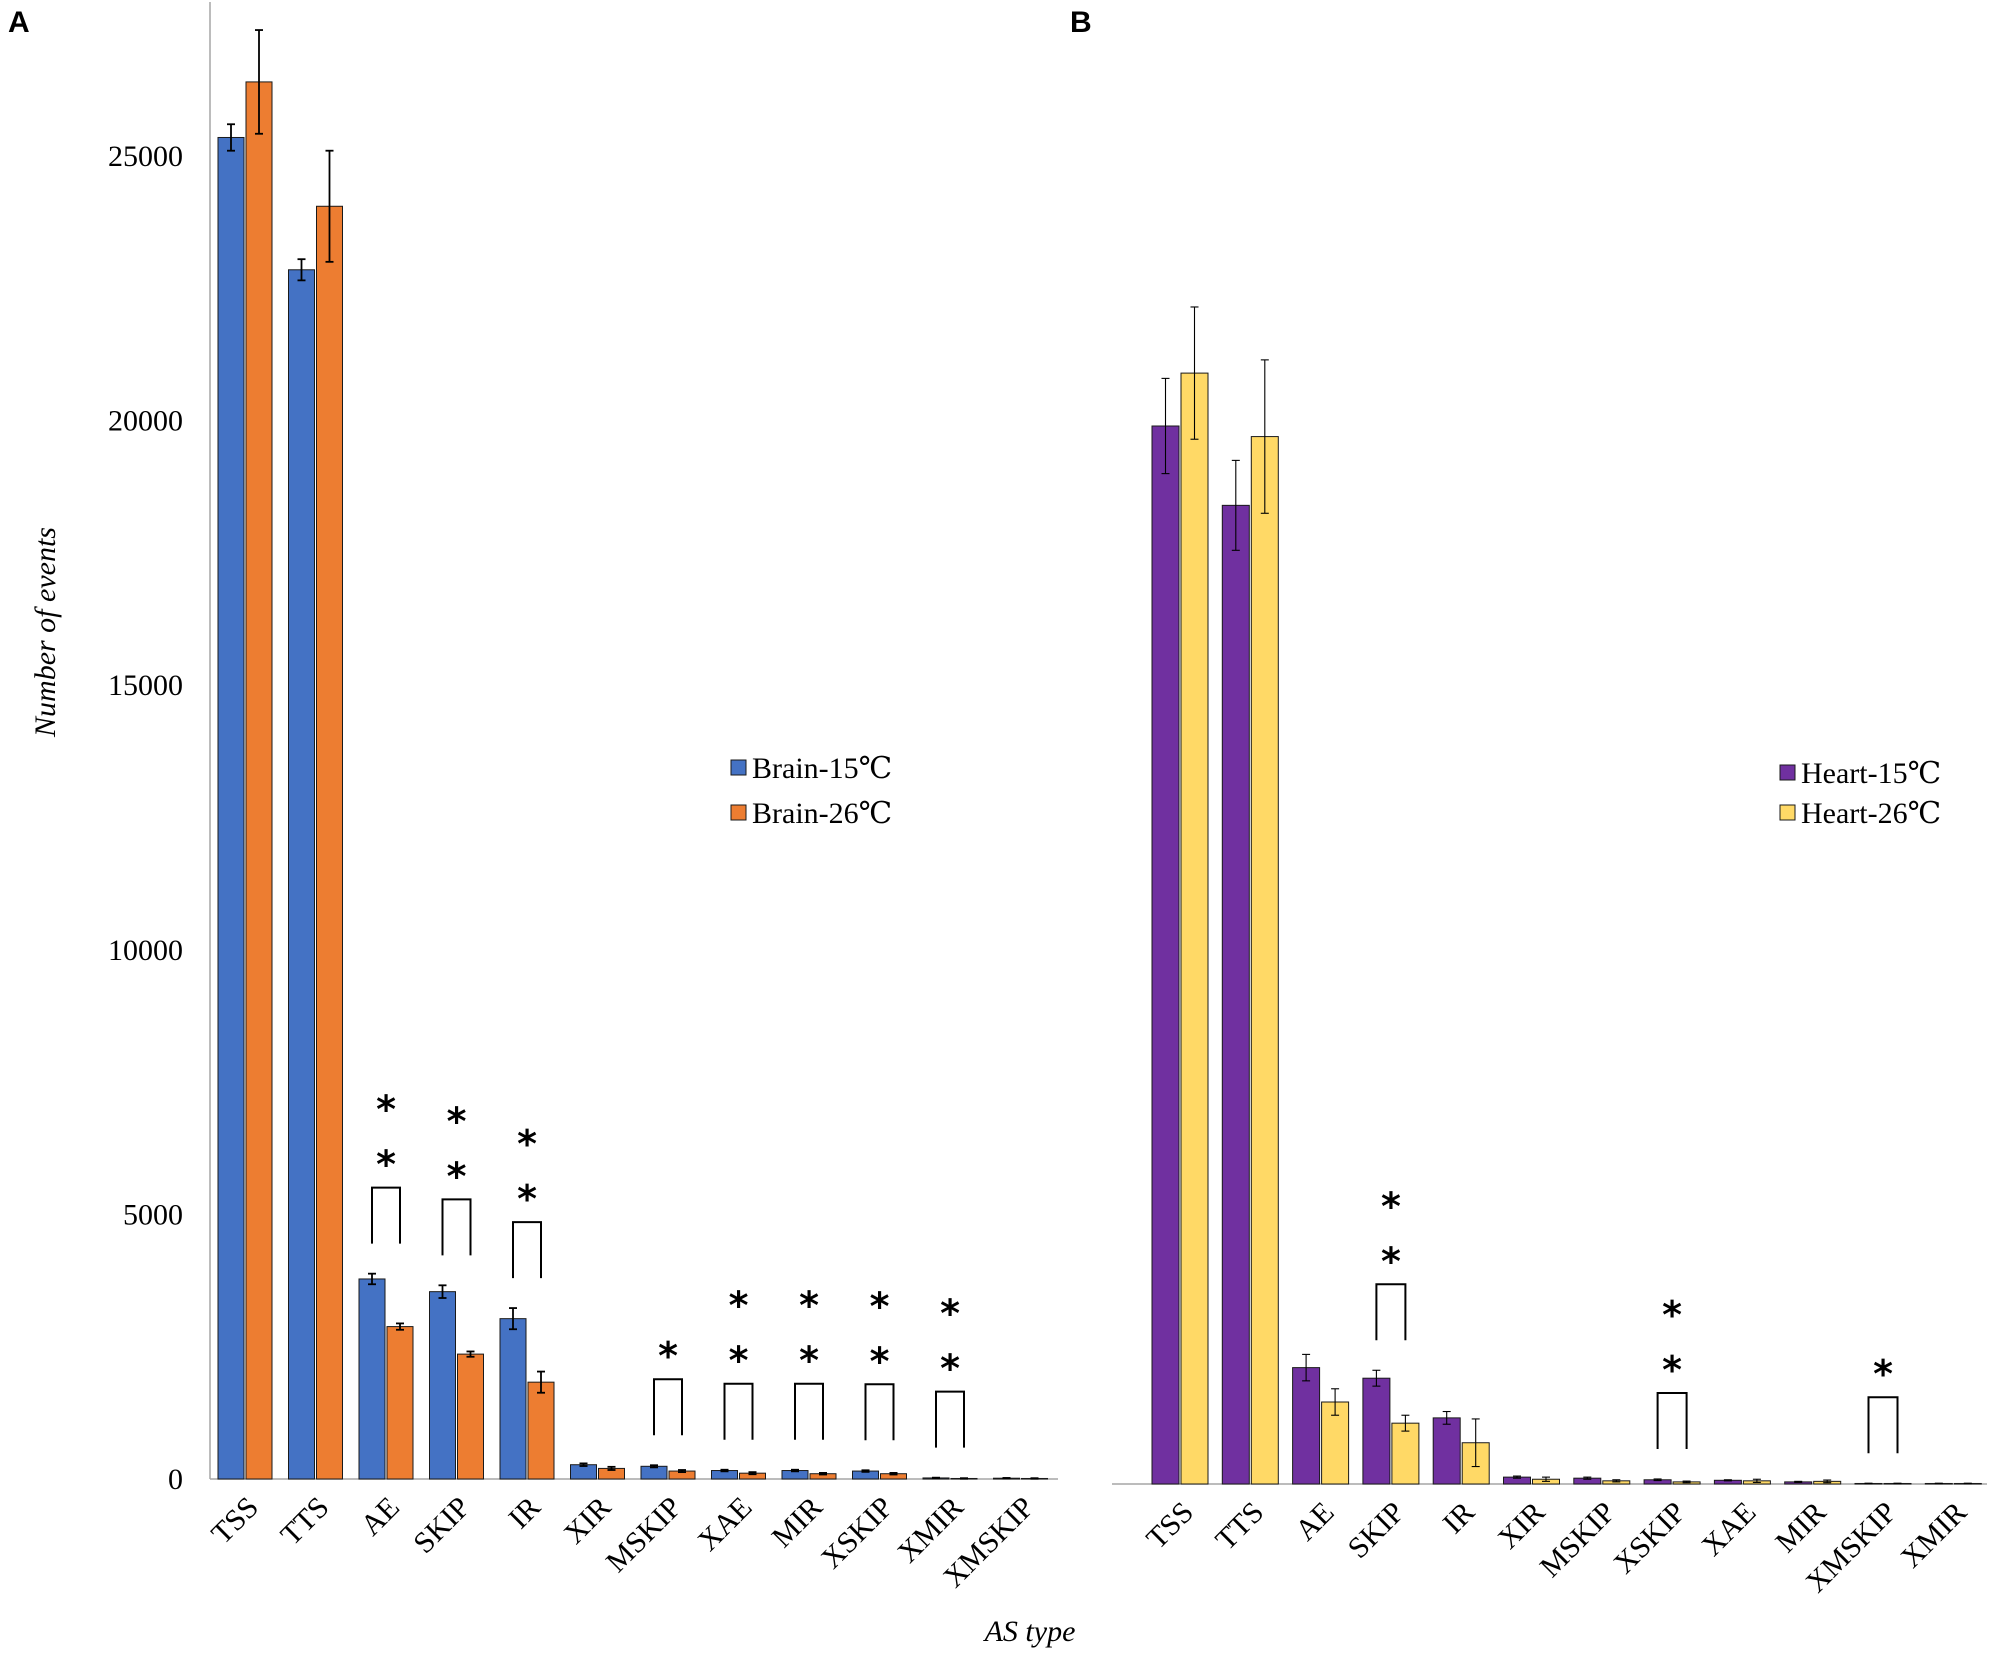 This screenshot has height=1653, width=1991. What do you see at coordinates (231, 808) in the screenshot?
I see `bar-Brain-15℃-TSS` at bounding box center [231, 808].